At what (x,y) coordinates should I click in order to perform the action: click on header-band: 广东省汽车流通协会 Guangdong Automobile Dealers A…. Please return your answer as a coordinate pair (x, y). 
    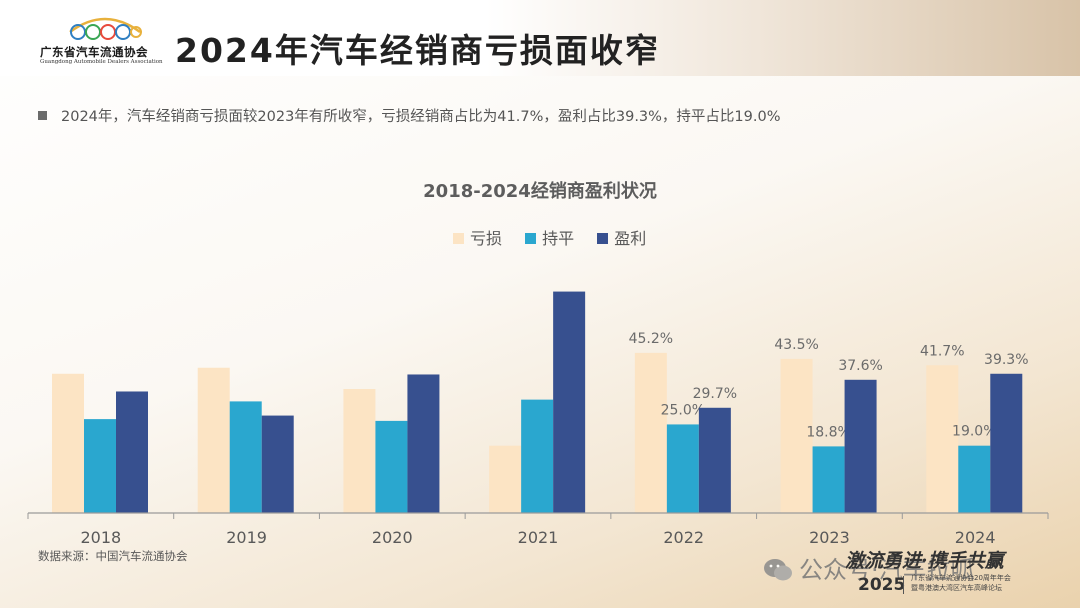
    Looking at the image, I should click on (540, 38).